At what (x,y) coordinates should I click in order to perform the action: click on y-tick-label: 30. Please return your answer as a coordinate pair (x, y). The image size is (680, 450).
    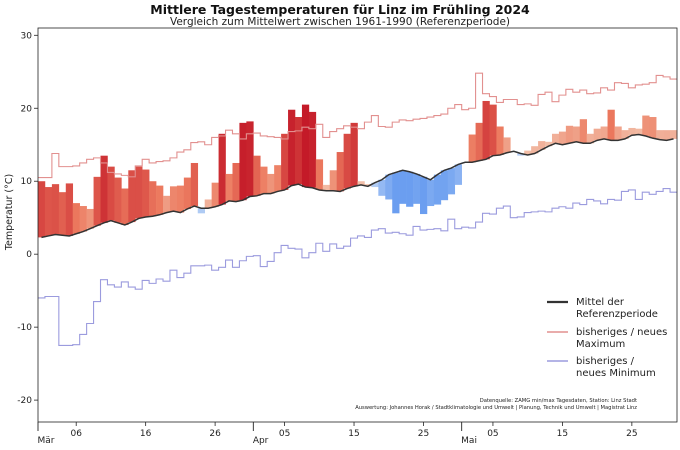
    Looking at the image, I should click on (27, 36).